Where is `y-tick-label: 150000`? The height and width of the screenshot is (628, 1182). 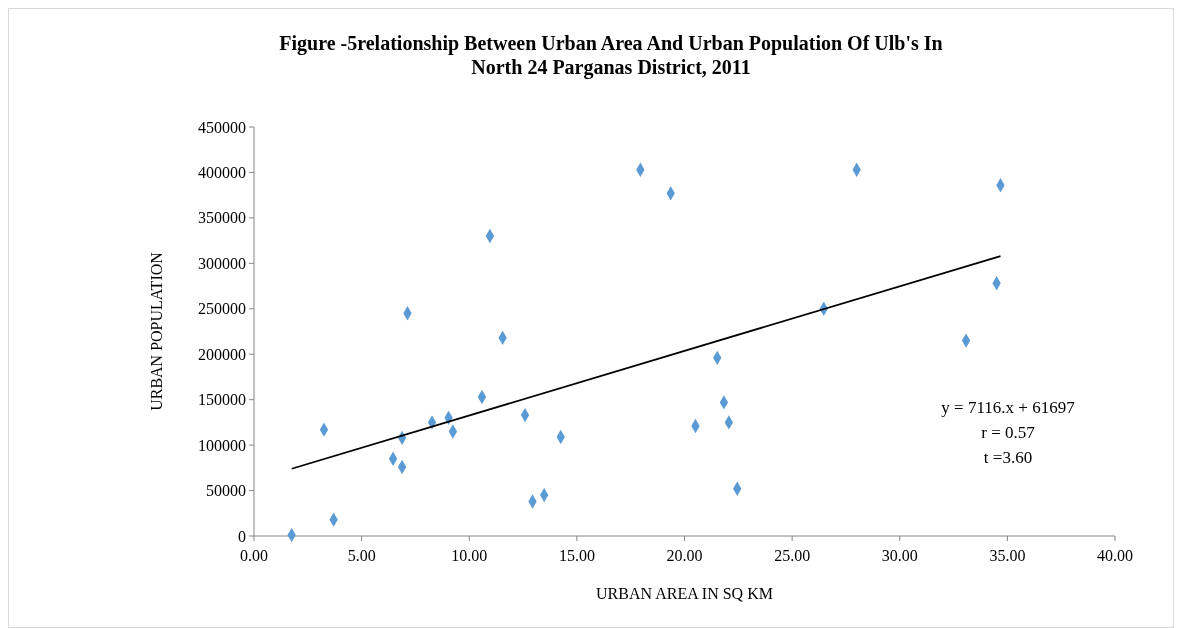 y-tick-label: 150000 is located at coordinates (222, 400).